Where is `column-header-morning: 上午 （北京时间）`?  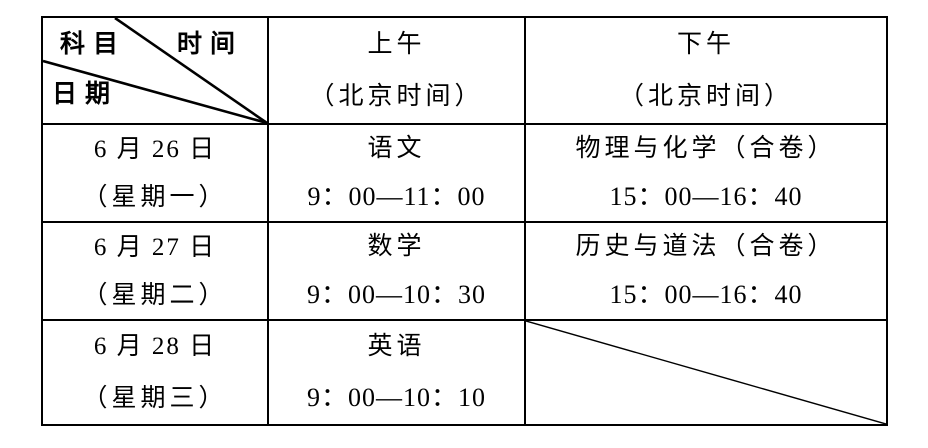 column-header-morning: 上午 （北京时间） is located at coordinates (397, 71).